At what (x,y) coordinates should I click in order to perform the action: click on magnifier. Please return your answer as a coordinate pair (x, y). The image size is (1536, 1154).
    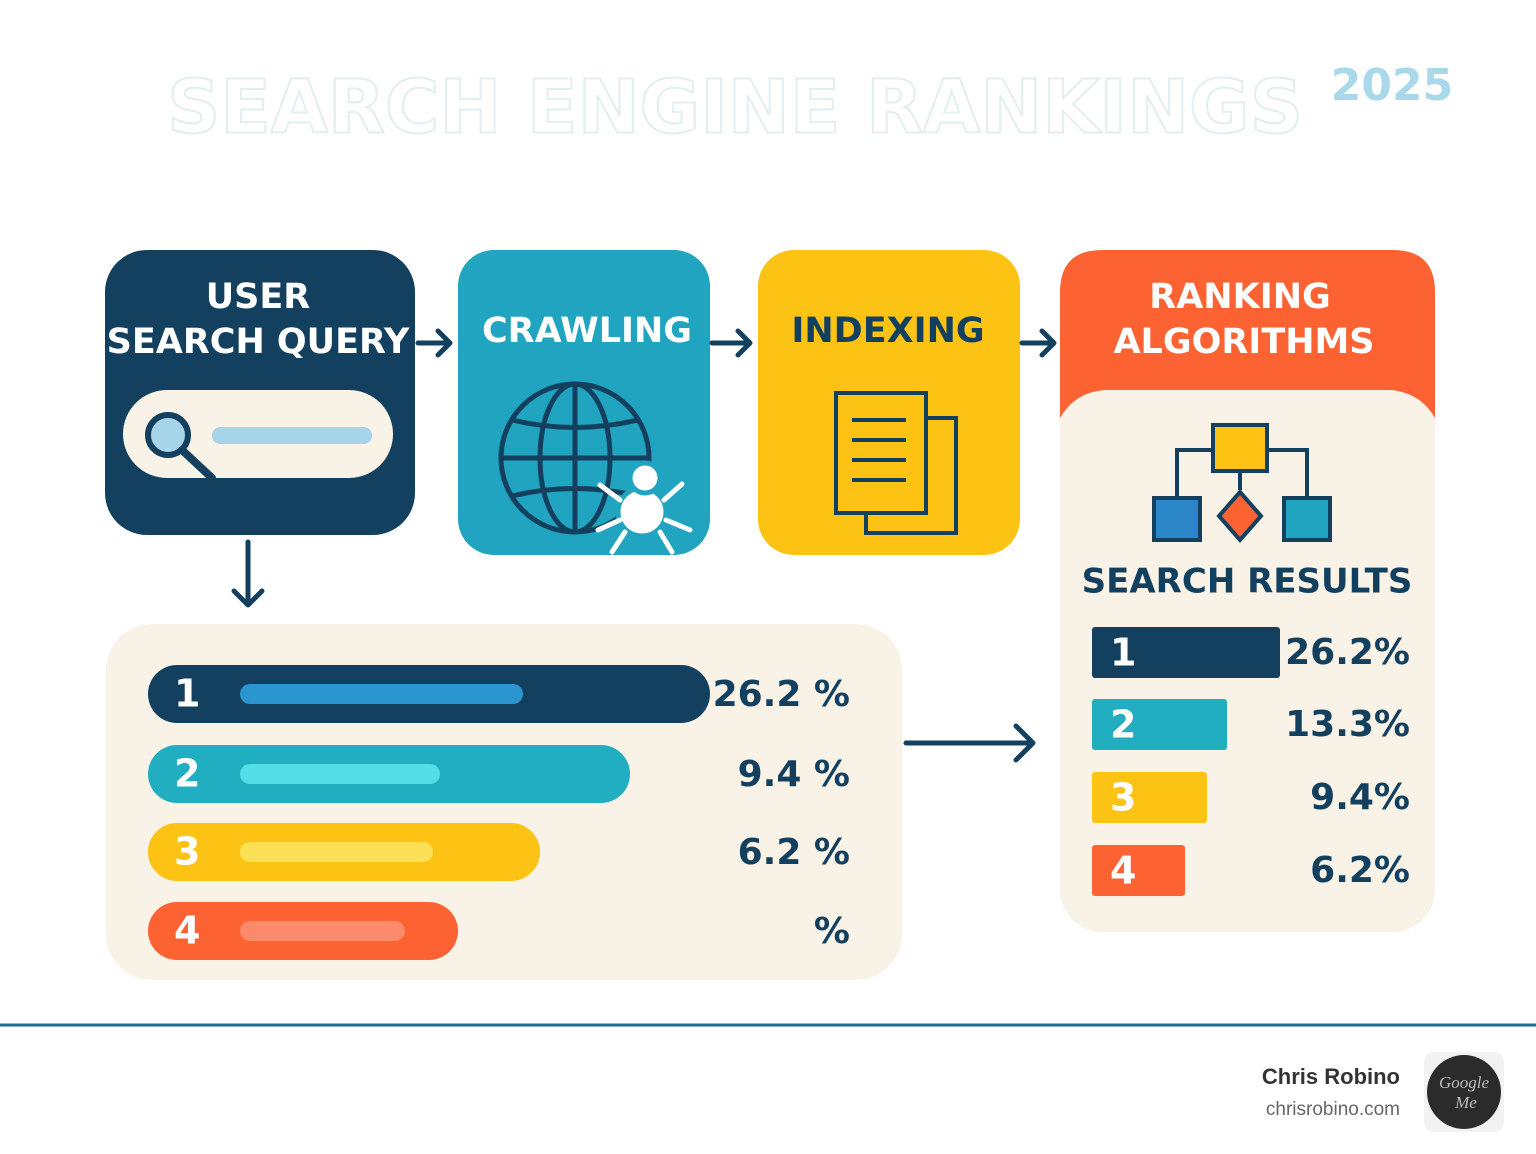
    Looking at the image, I should click on (168, 435).